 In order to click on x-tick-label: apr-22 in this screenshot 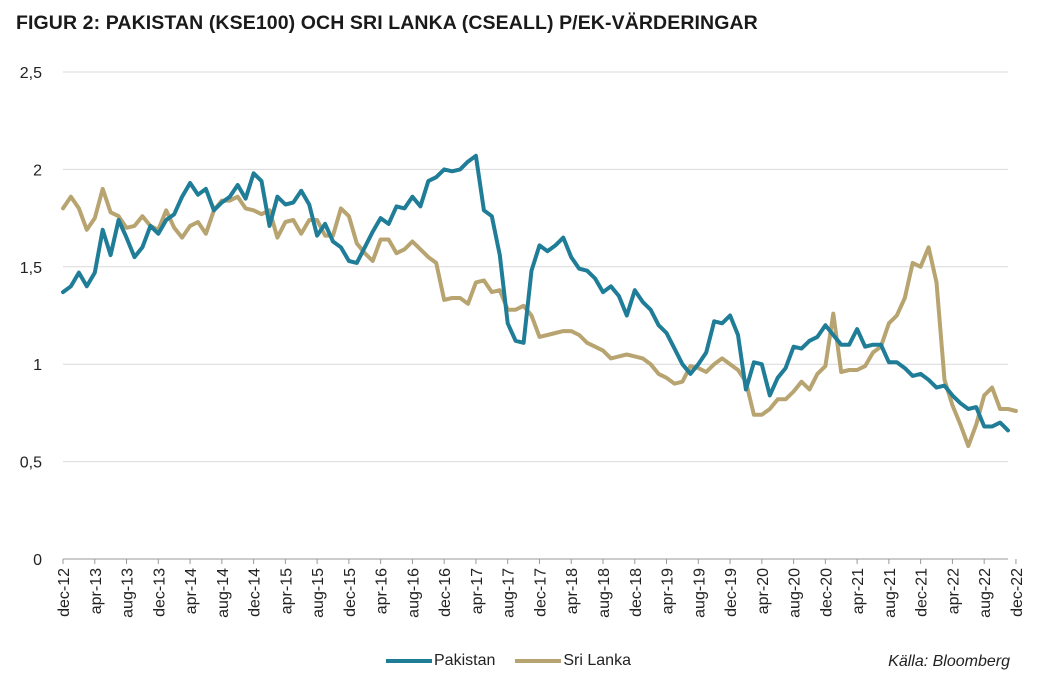, I will do `click(953, 591)`.